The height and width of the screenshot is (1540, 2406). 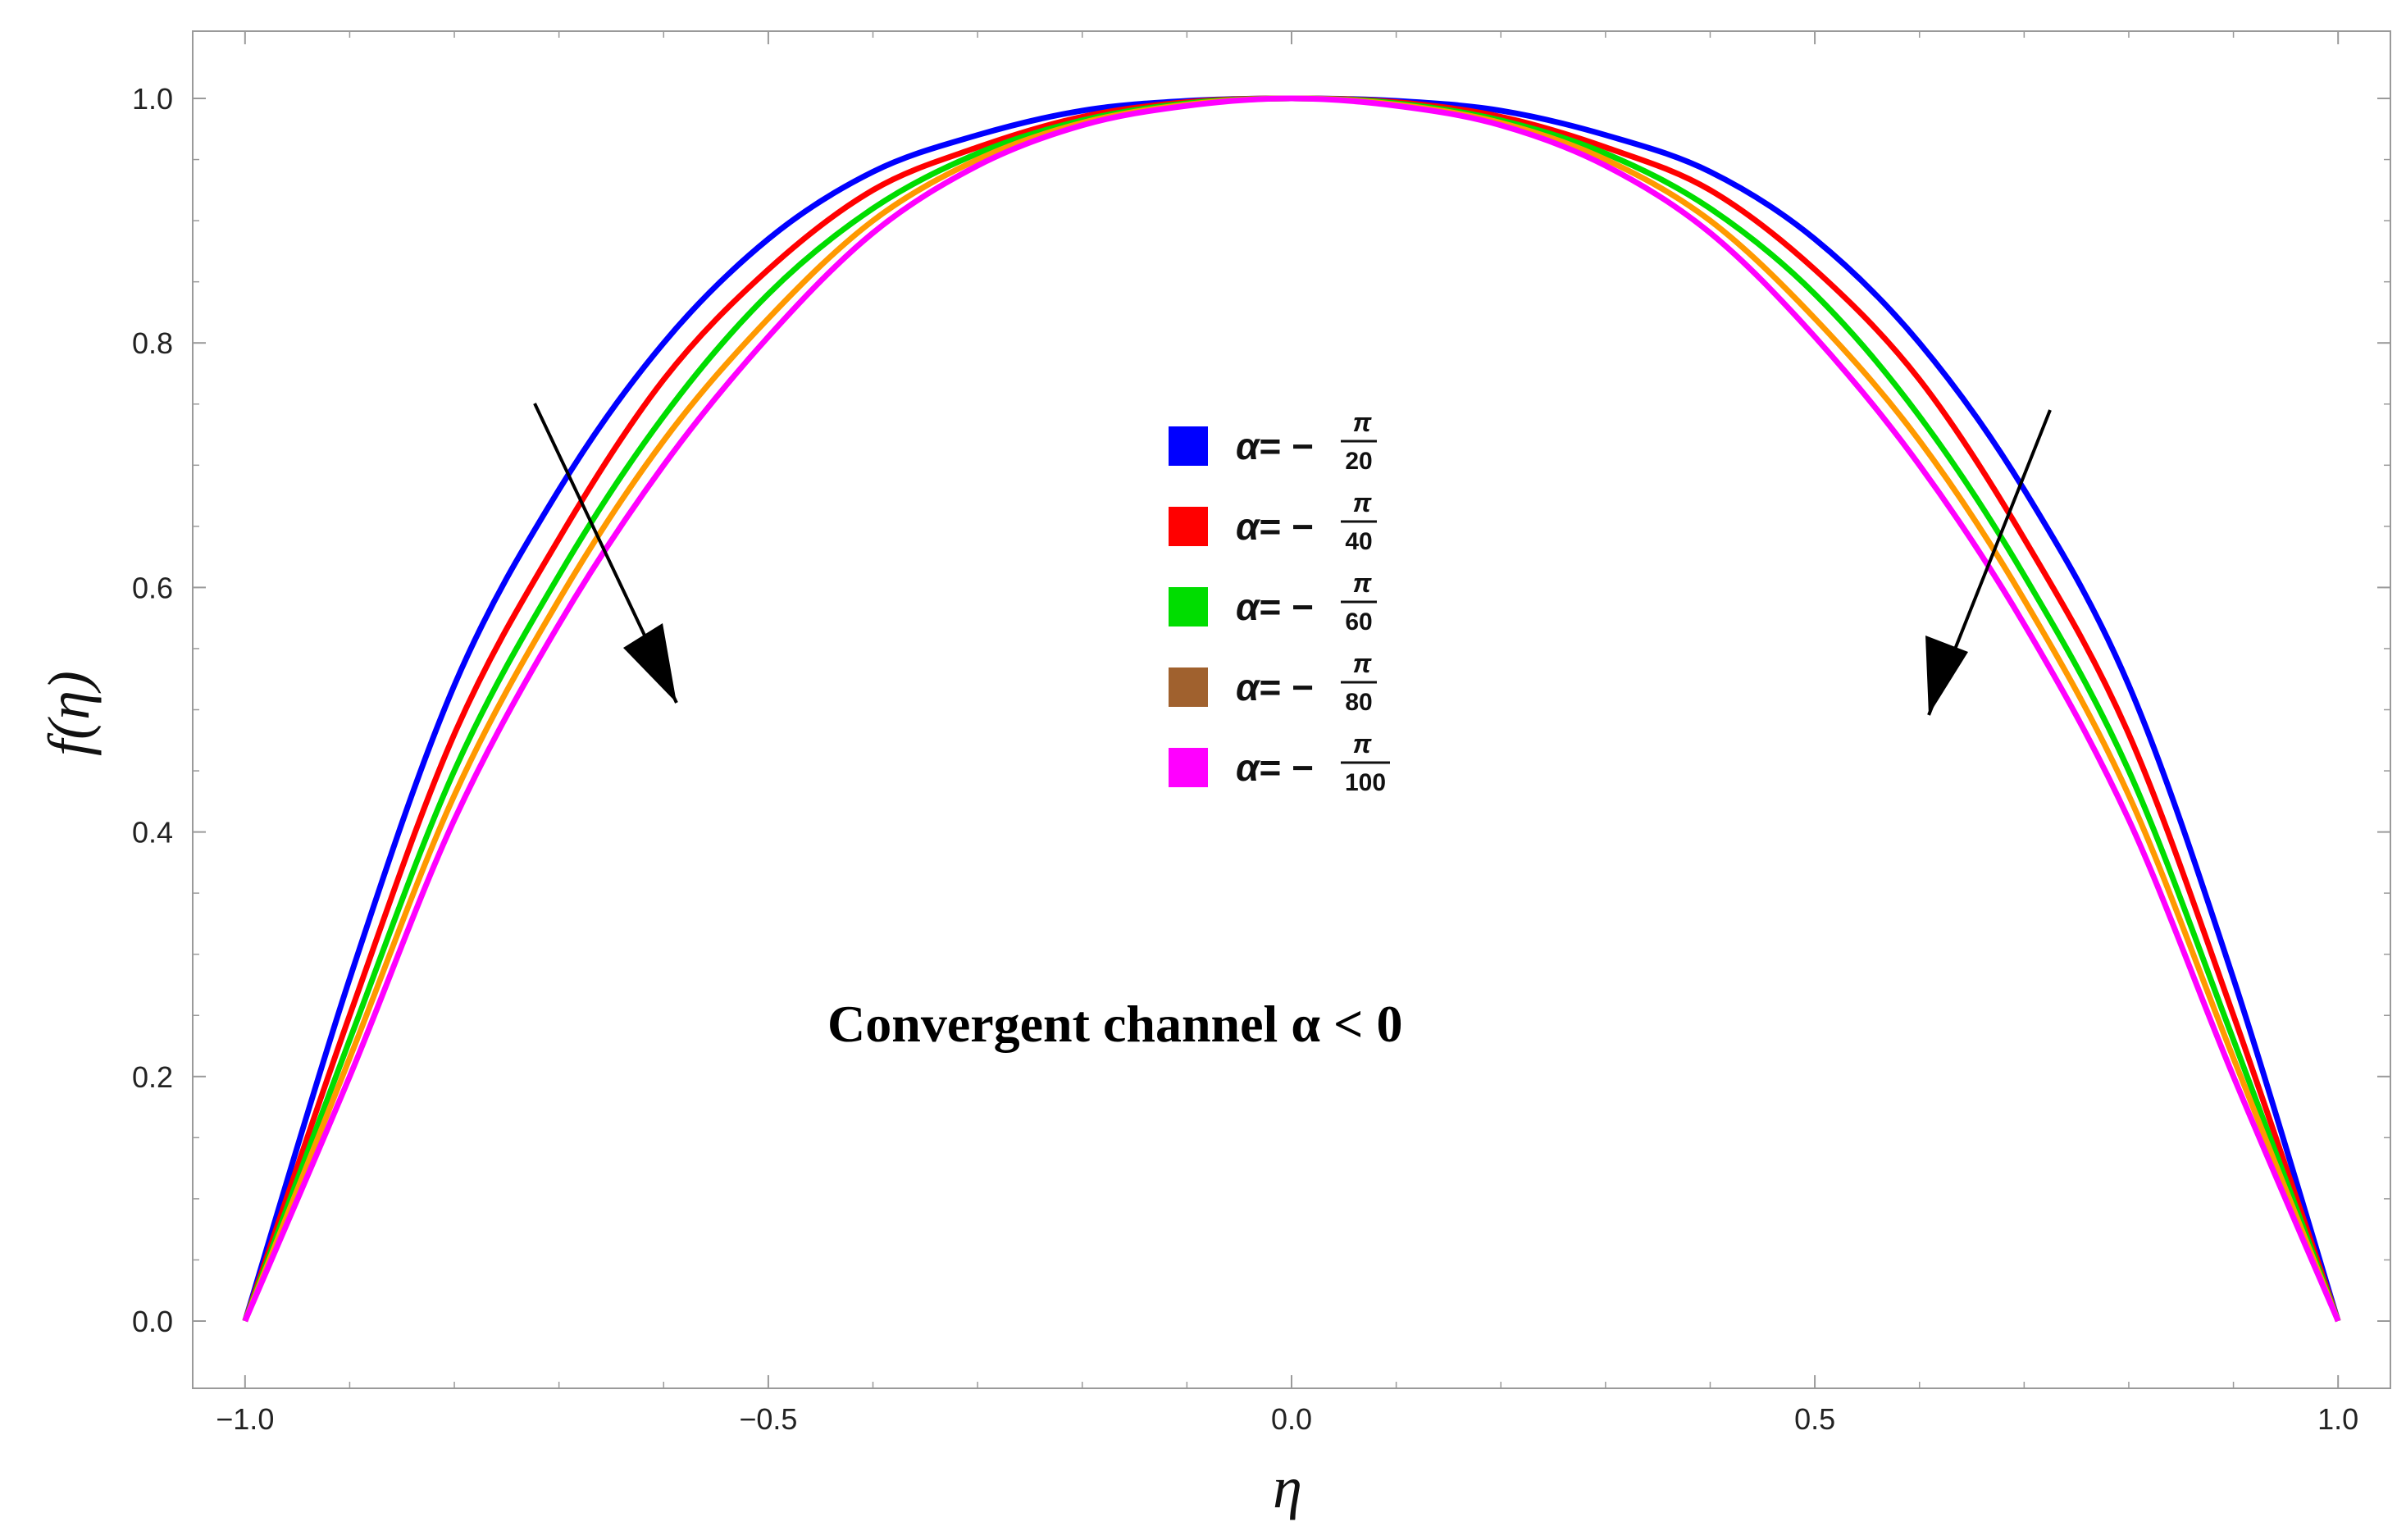 I want to click on trend-arrow-left-head, so click(x=650, y=663).